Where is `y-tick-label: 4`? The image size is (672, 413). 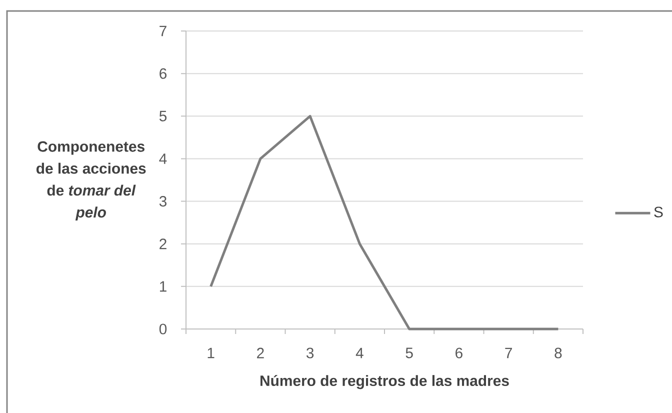 y-tick-label: 4 is located at coordinates (163, 159).